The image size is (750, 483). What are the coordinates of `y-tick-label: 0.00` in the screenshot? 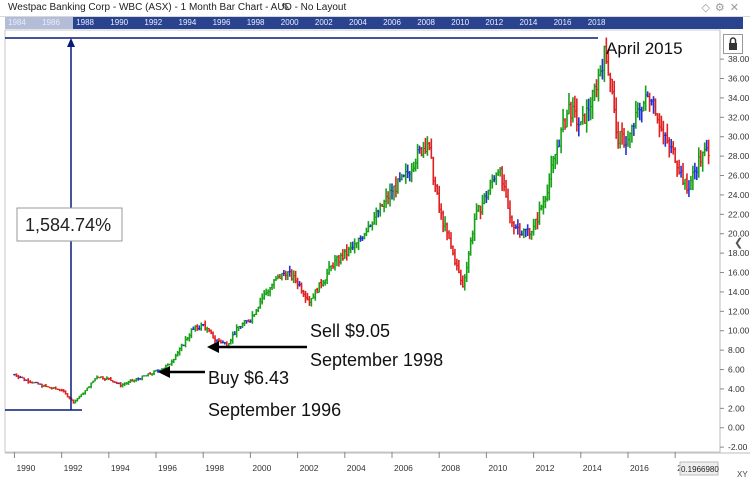 It's located at (736, 428).